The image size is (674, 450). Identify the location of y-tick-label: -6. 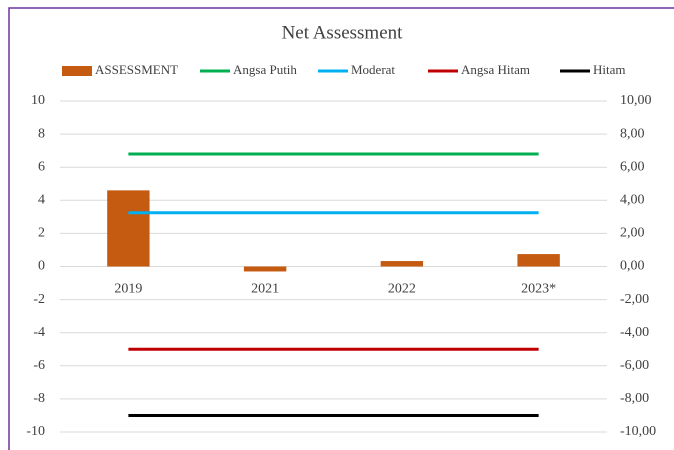
(39, 365).